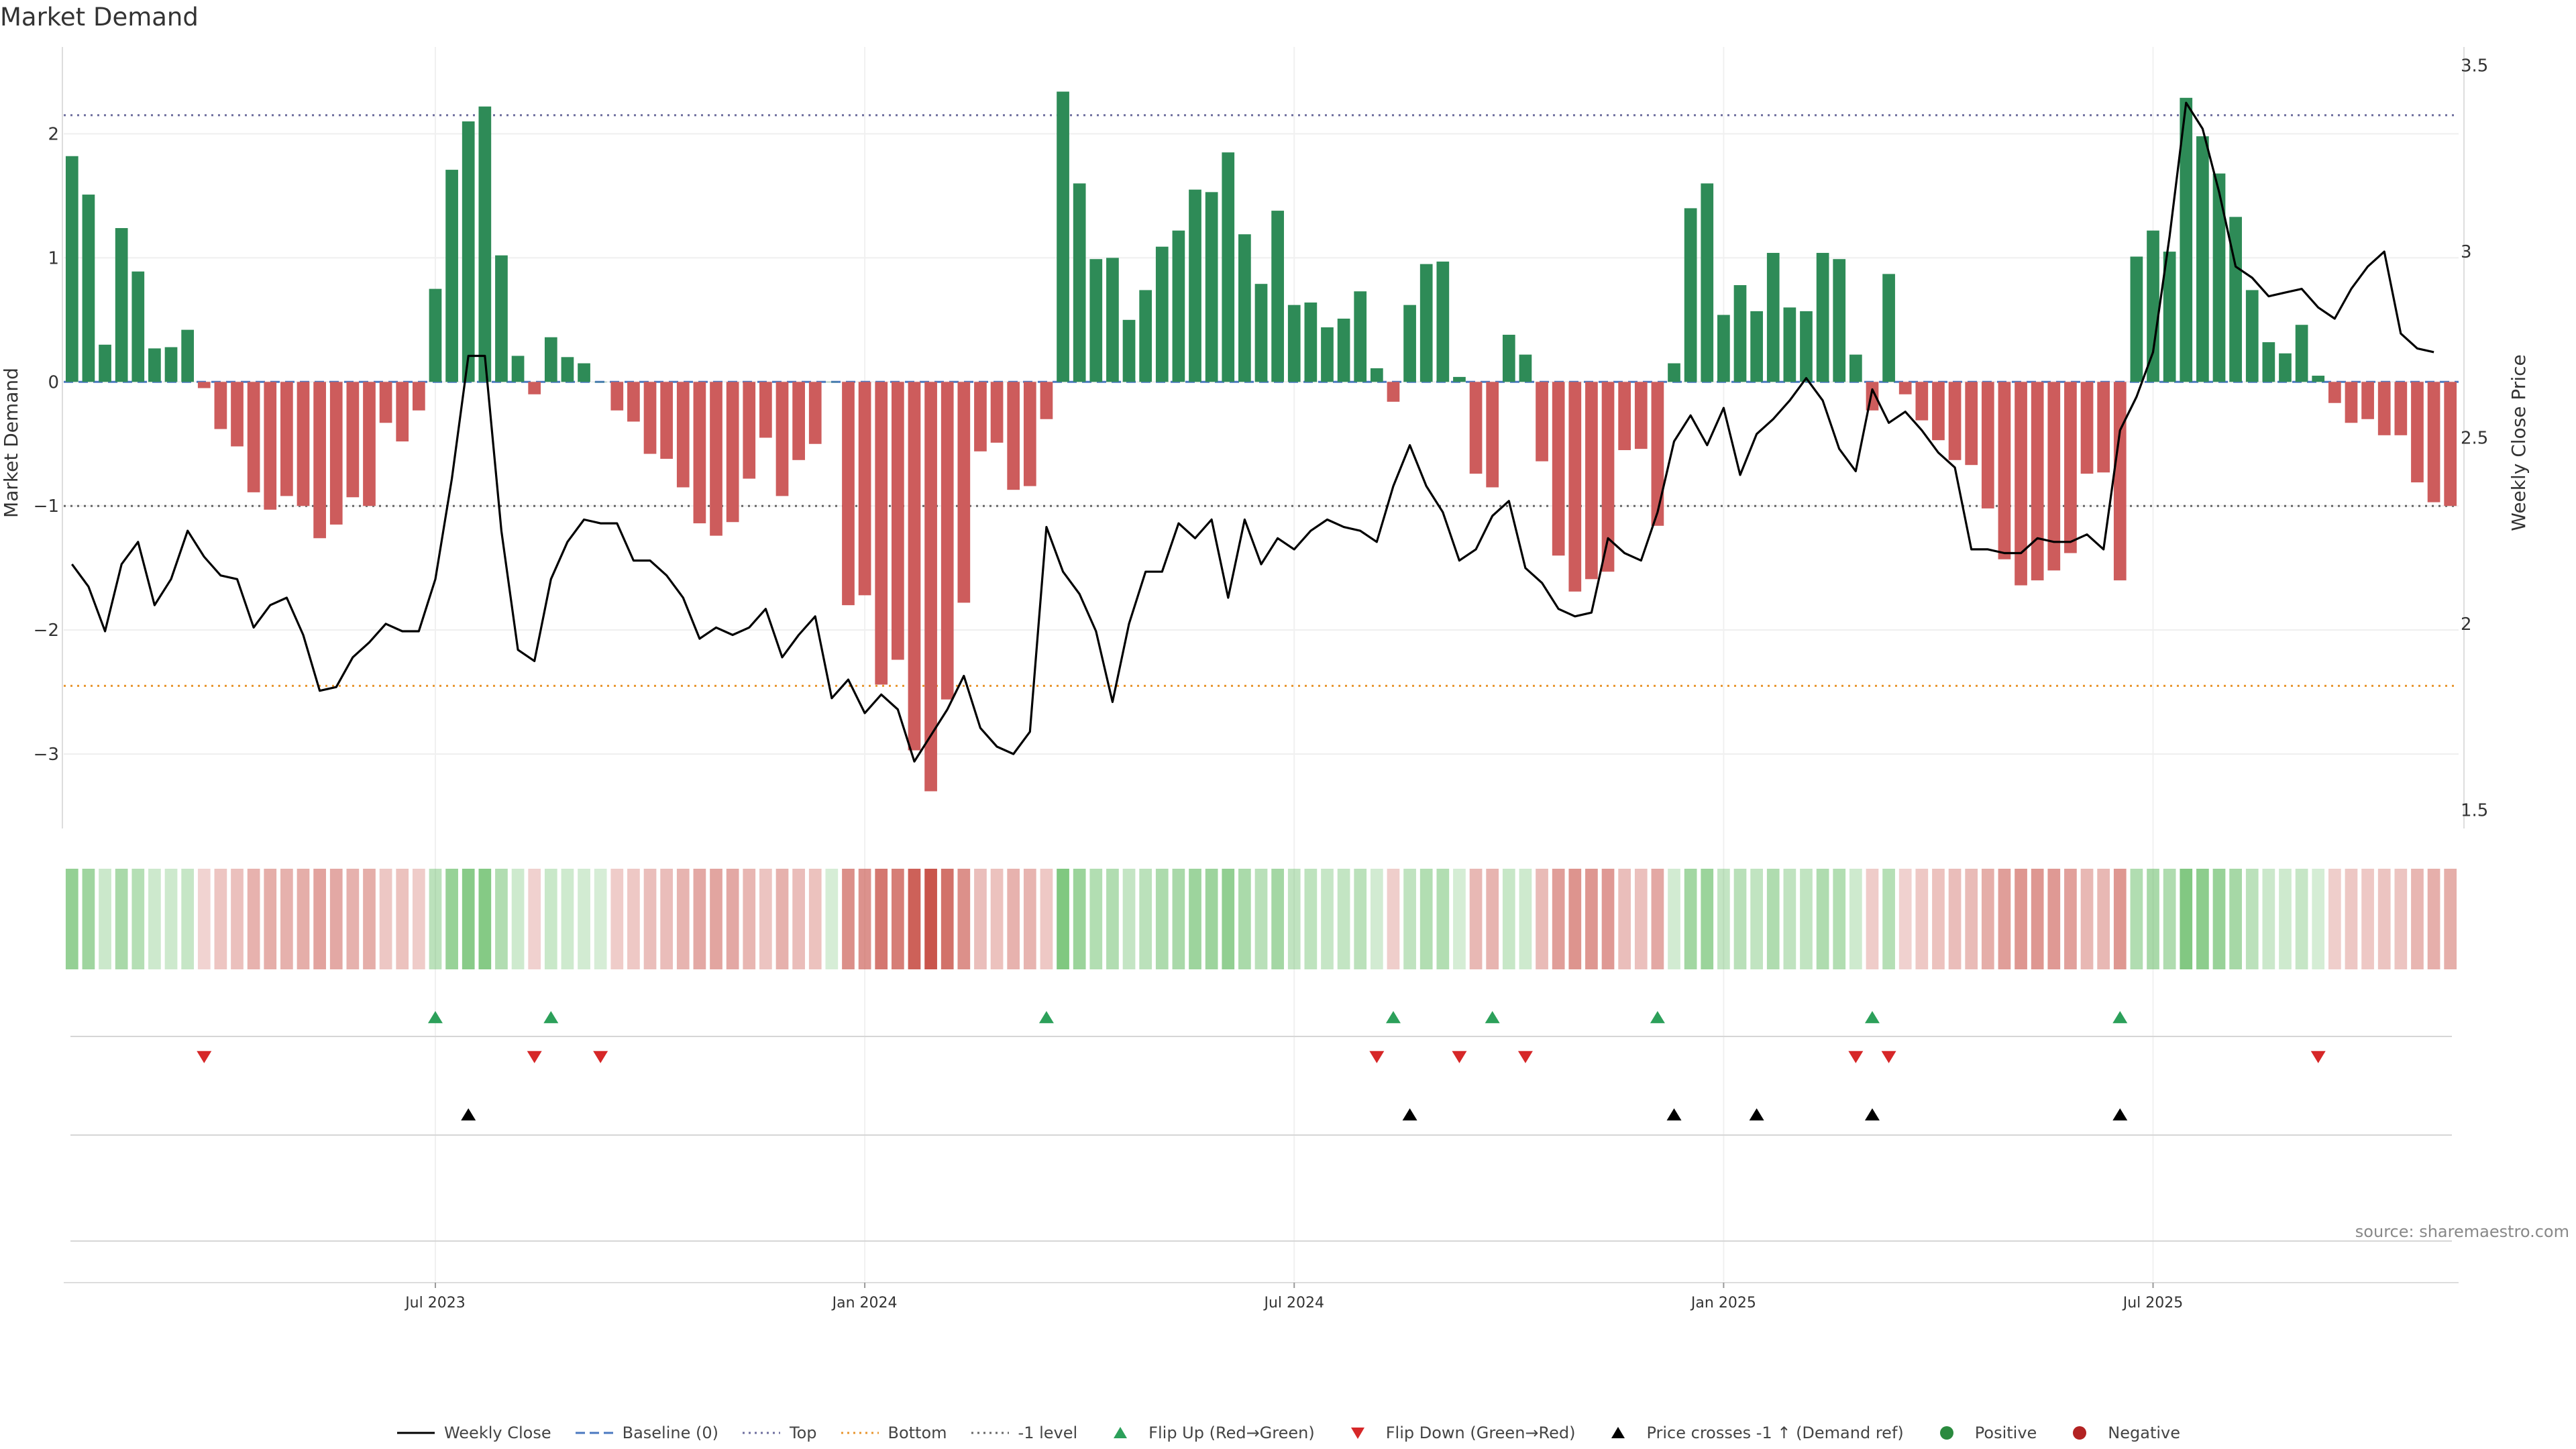  I want to click on x-tick-label: Jul 2024, so click(1293, 1303).